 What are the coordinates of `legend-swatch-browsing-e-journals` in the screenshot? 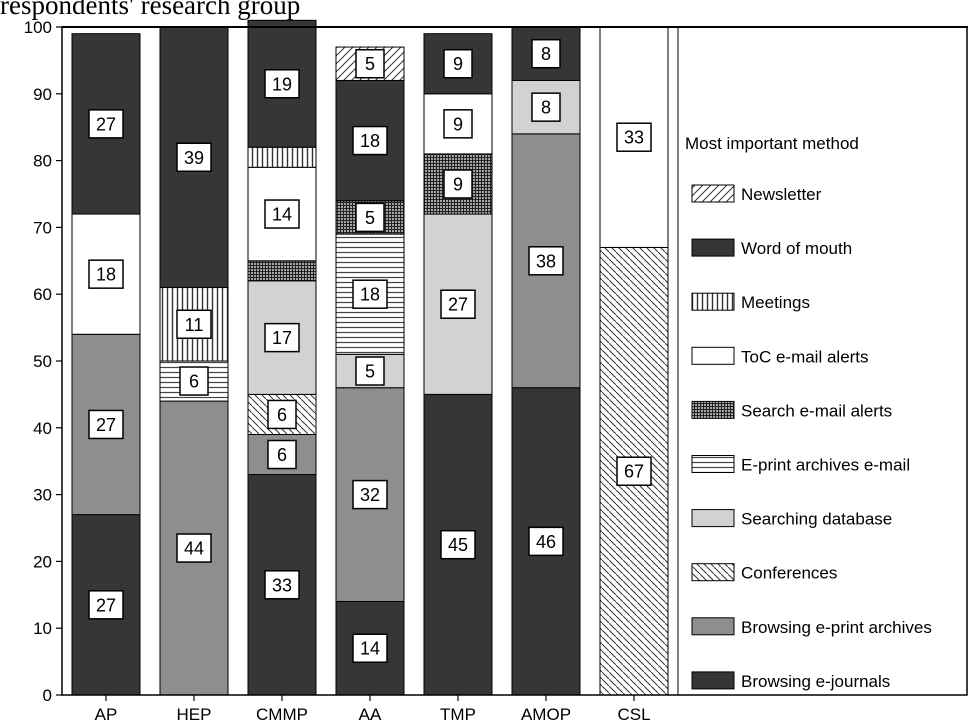 It's located at (713, 680).